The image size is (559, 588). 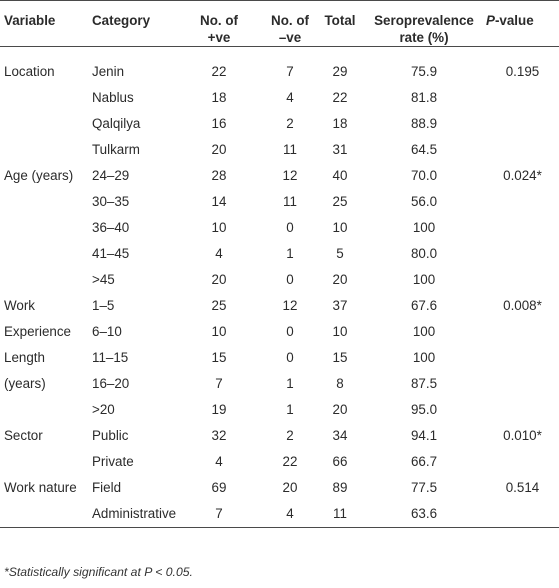 What do you see at coordinates (424, 97) in the screenshot?
I see `cell-rate: 81.8` at bounding box center [424, 97].